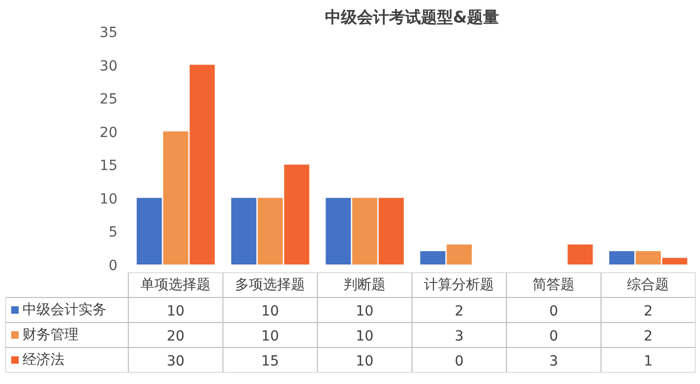  Describe the element at coordinates (113, 266) in the screenshot. I see `y-tick-label: 0` at that location.